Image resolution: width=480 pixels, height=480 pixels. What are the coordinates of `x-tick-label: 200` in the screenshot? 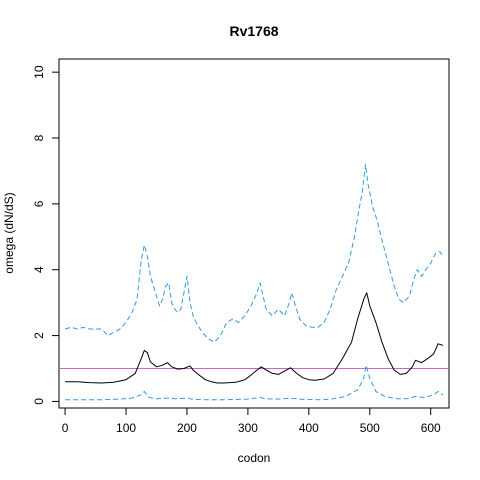 It's located at (187, 428).